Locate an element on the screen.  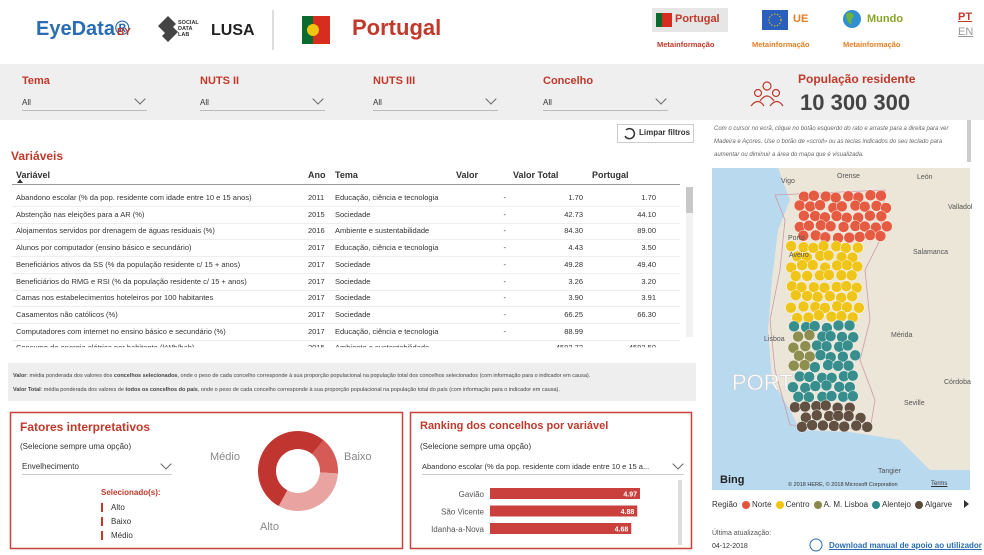
table-cell: 2015 is located at coordinates (316, 214).